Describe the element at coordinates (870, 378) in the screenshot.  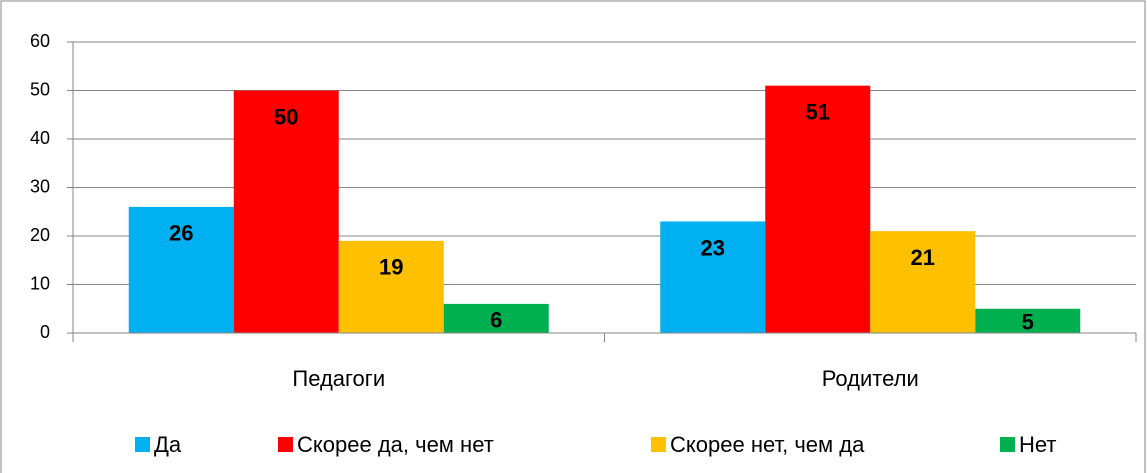
I see `x-tick-label: Родители` at that location.